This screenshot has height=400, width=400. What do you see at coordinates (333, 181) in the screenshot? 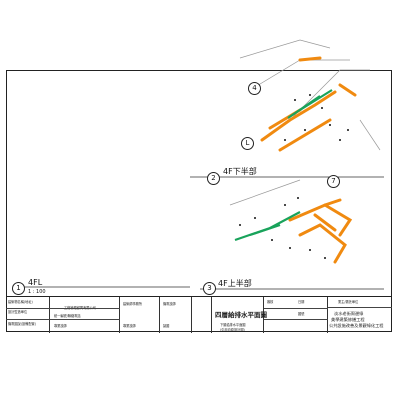
I see `view-marker-7: 7` at bounding box center [333, 181].